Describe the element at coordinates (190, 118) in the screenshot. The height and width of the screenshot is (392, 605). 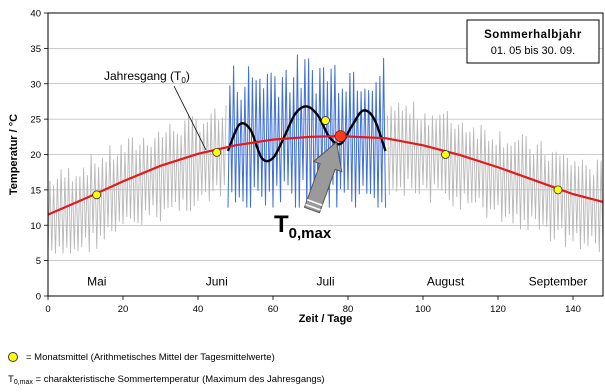
I see `annual-label-pointer` at that location.